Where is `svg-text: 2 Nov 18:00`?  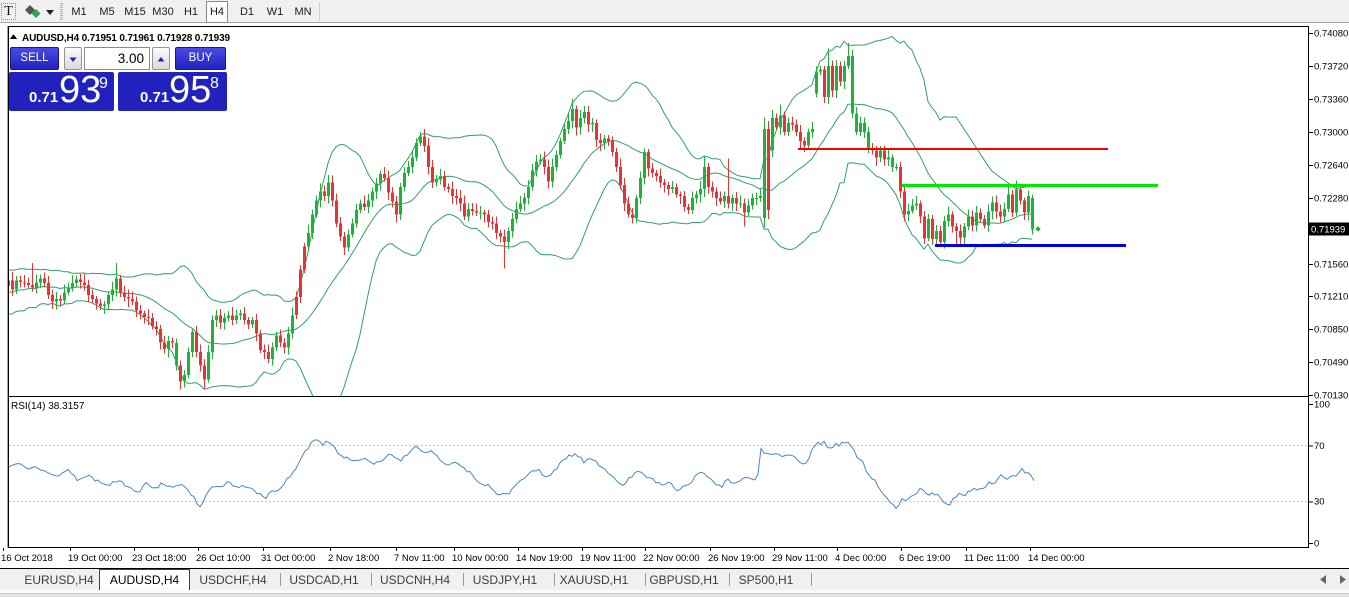
svg-text: 2 Nov 18:00 is located at coordinates (353, 558).